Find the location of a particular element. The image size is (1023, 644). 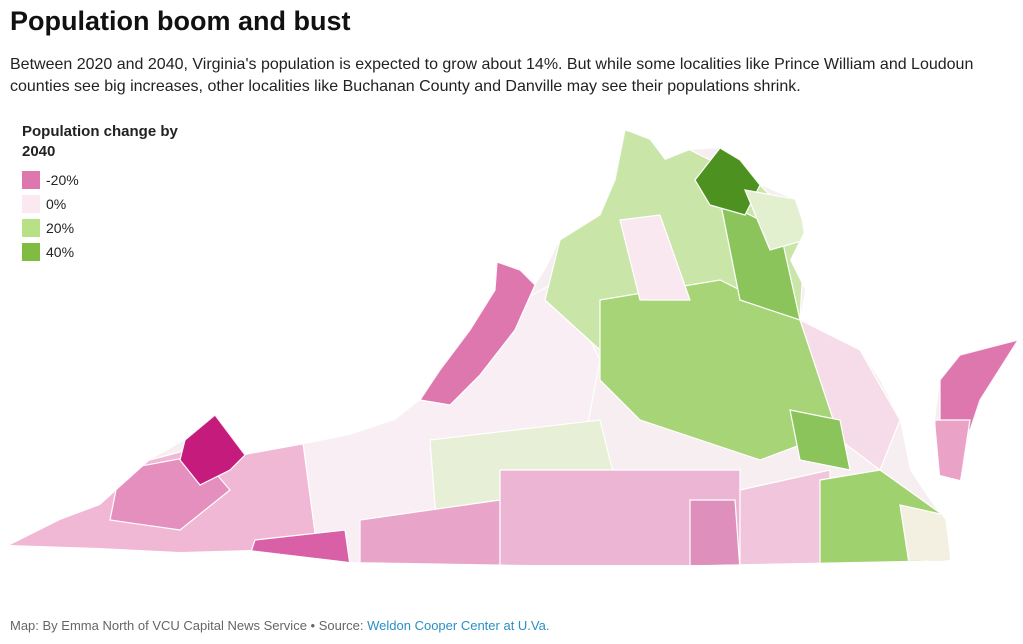

legend-label: 0% is located at coordinates (56, 204).